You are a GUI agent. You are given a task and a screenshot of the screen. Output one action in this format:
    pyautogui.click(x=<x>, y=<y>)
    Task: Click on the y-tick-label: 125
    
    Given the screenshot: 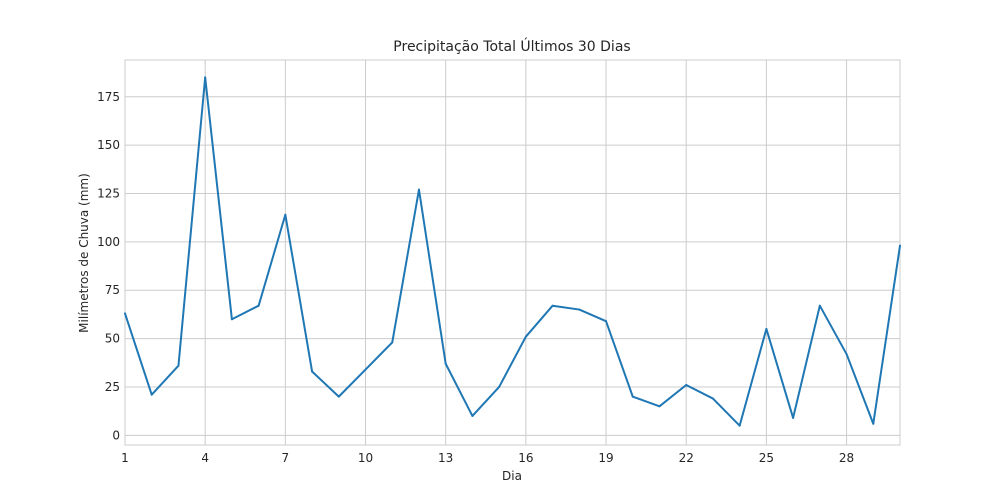 What is the action you would take?
    pyautogui.click(x=108, y=193)
    